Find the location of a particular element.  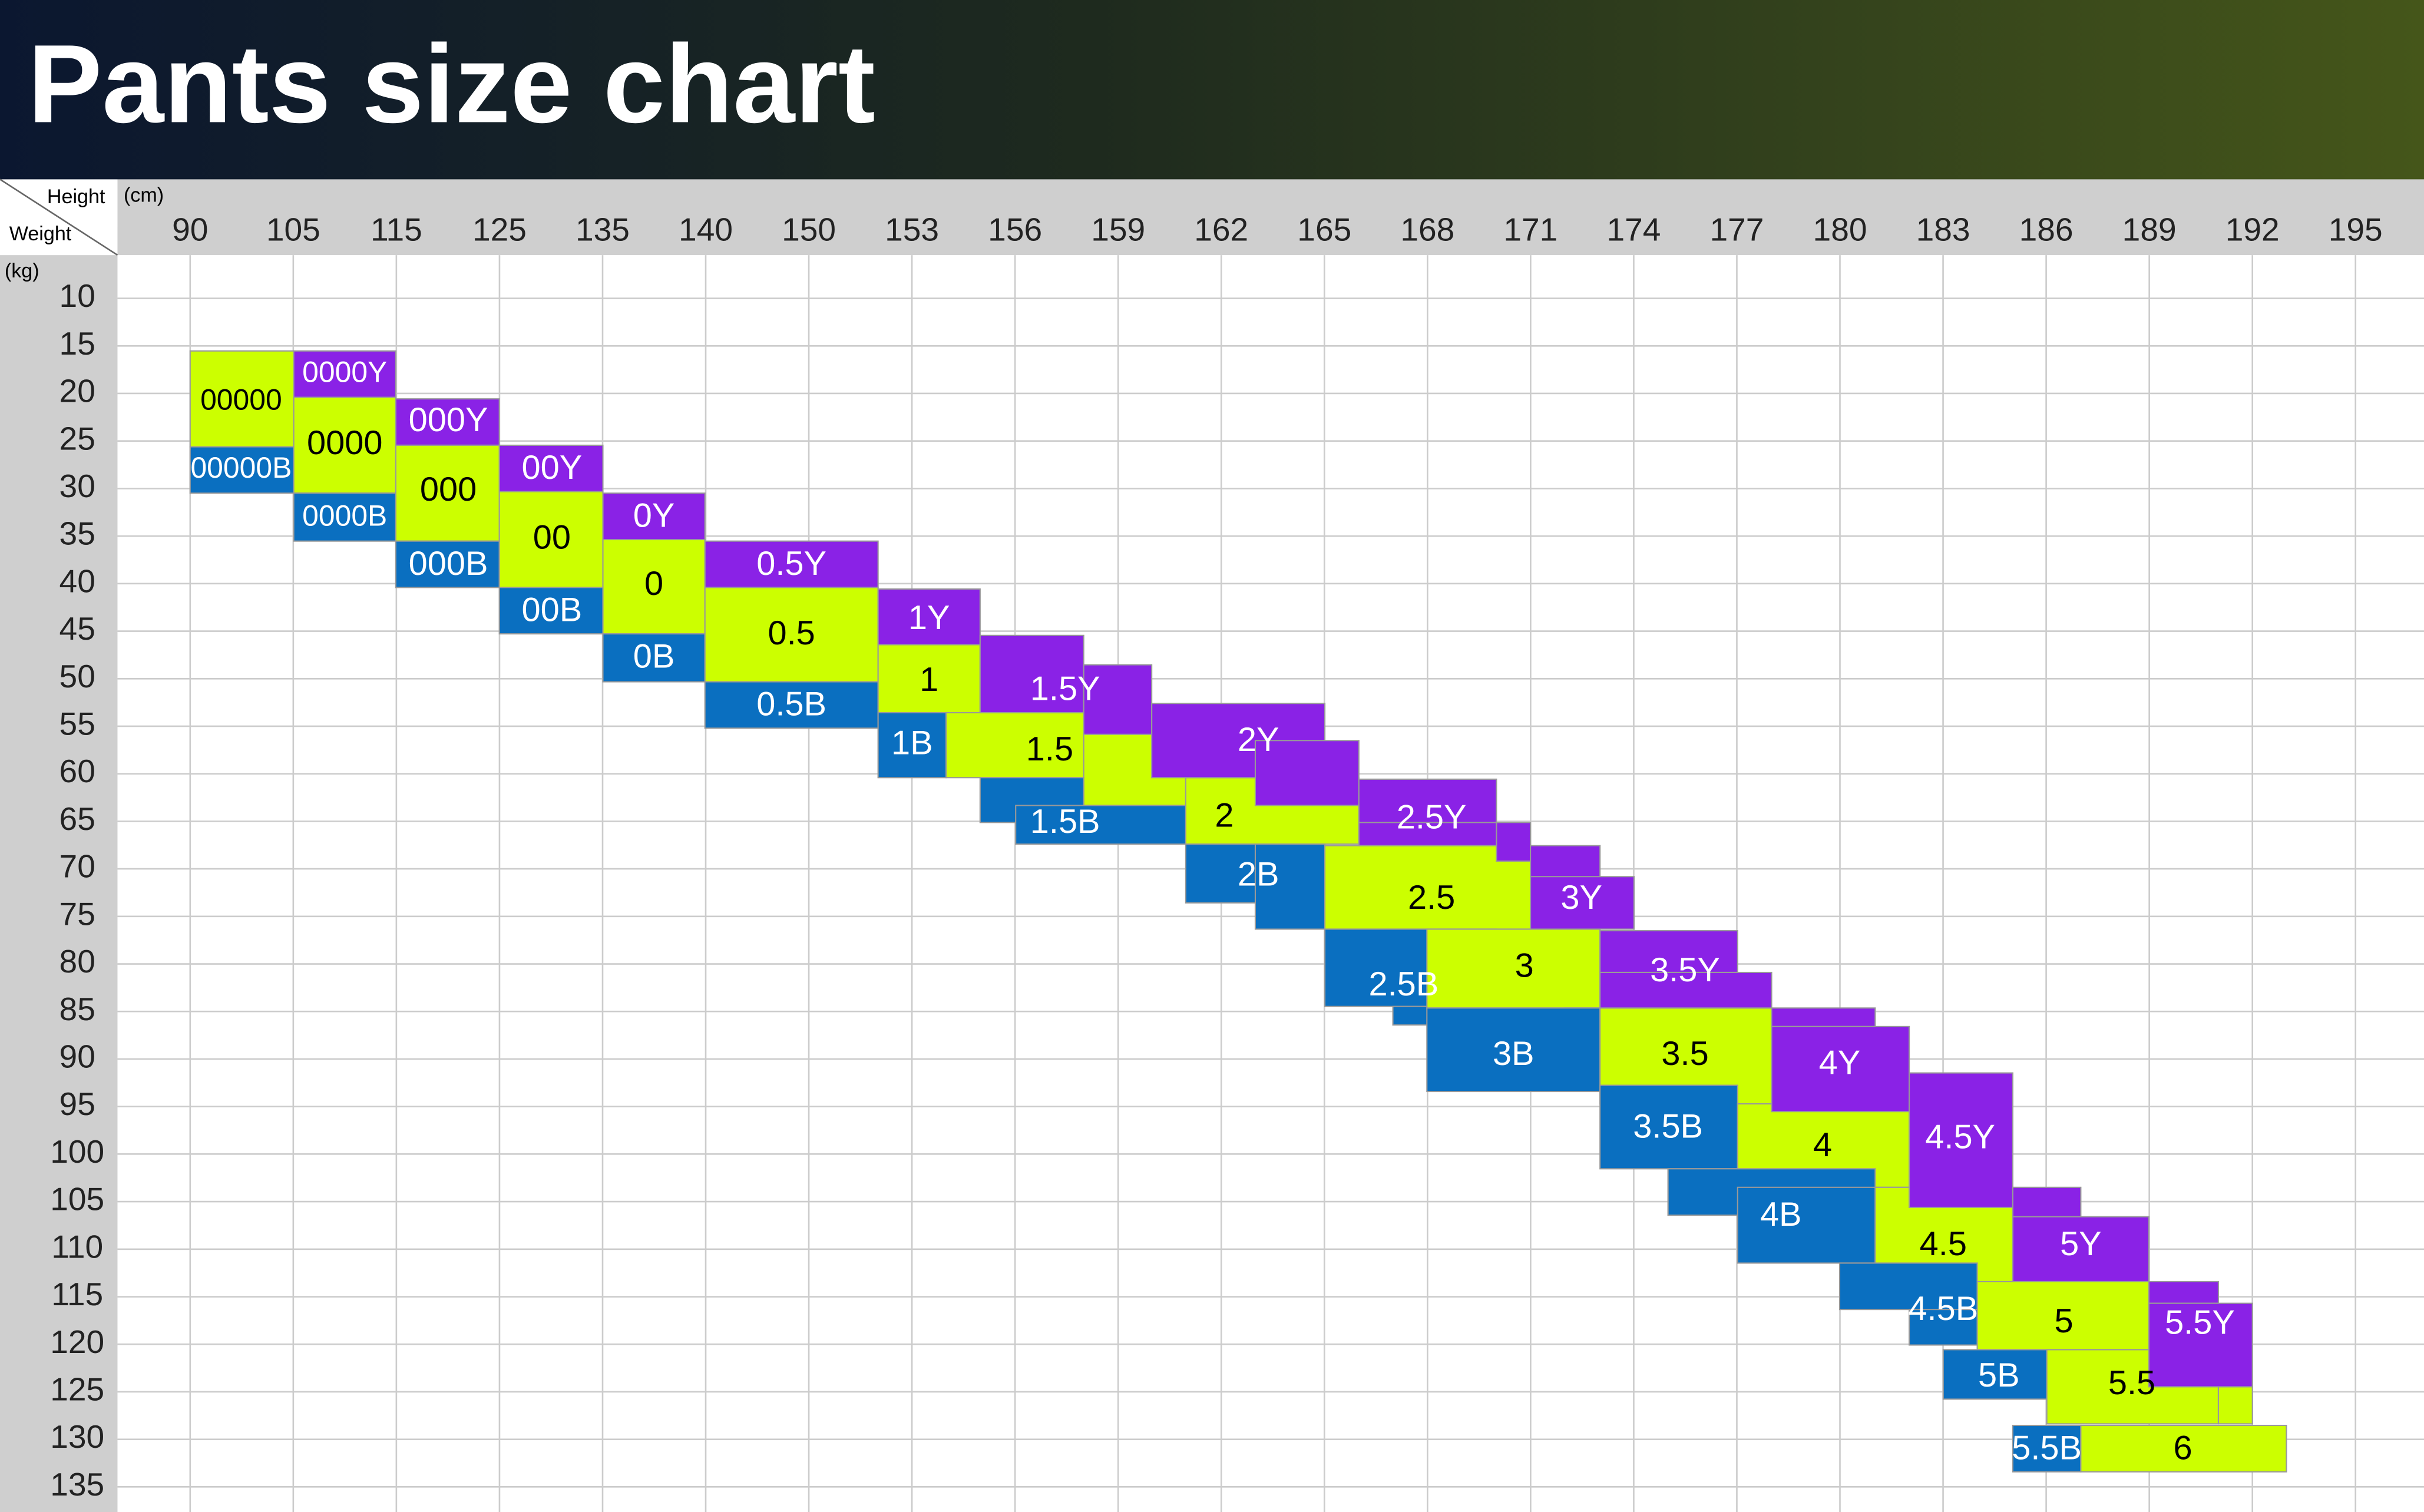

weight-label: 125 is located at coordinates (77, 1389).